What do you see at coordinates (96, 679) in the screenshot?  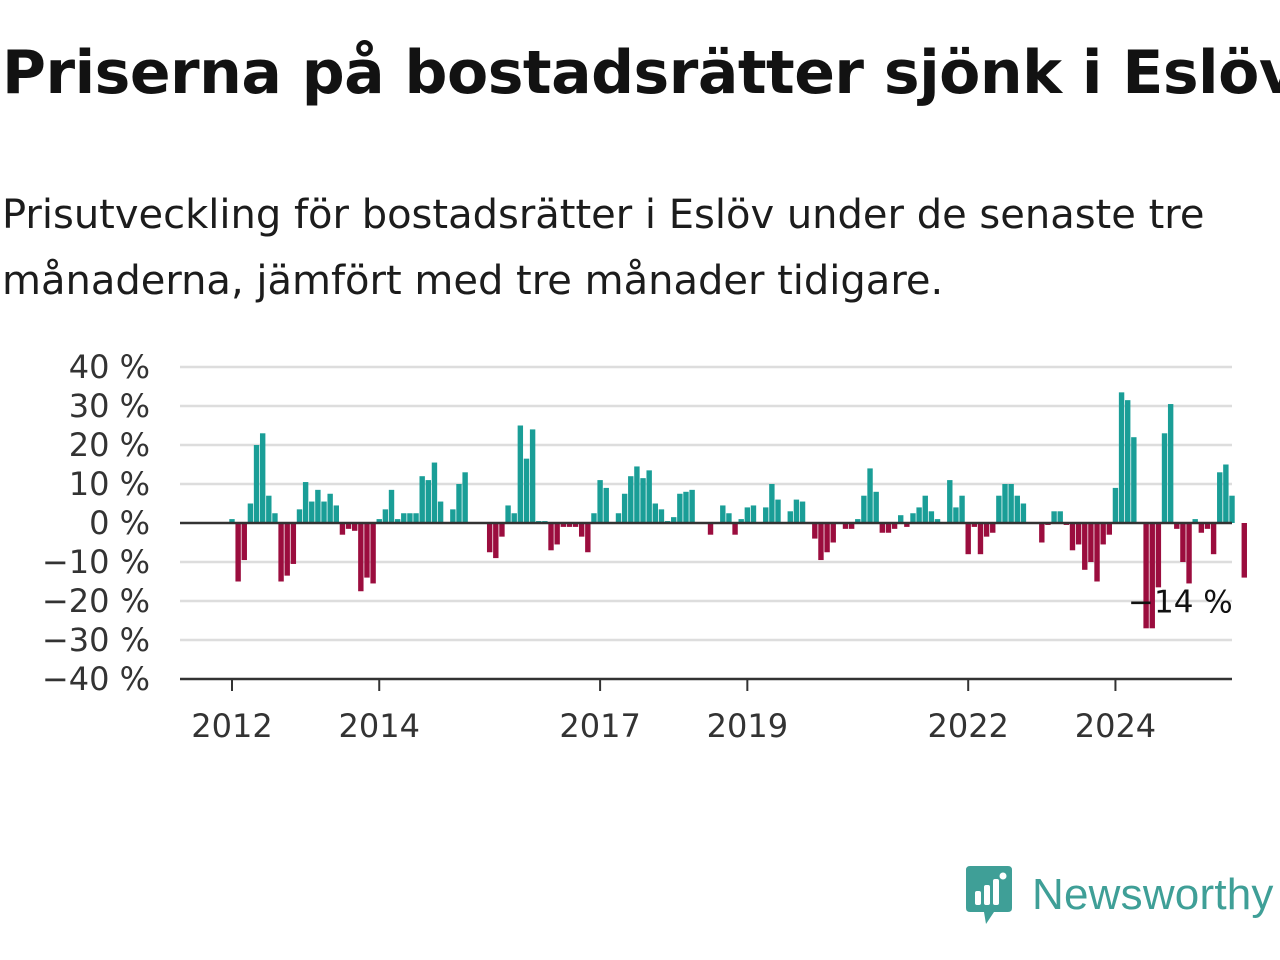 I see `y-tick-label: −40 %` at bounding box center [96, 679].